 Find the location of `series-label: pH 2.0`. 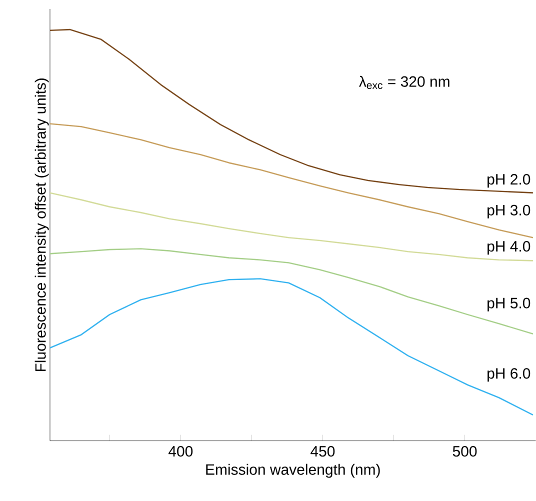

series-label: pH 2.0 is located at coordinates (509, 181).